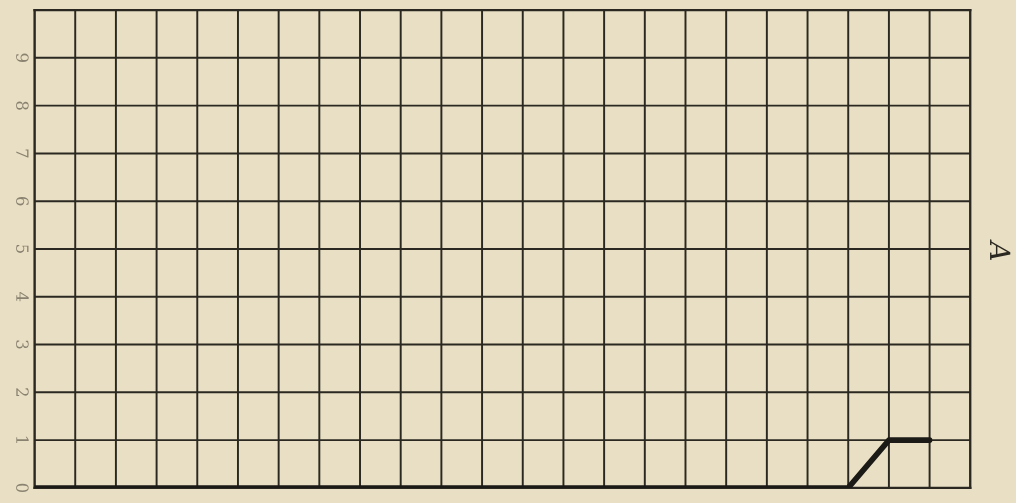 This screenshot has width=1016, height=503. Describe the element at coordinates (22, 392) in the screenshot. I see `y-tick-label: 2` at that location.